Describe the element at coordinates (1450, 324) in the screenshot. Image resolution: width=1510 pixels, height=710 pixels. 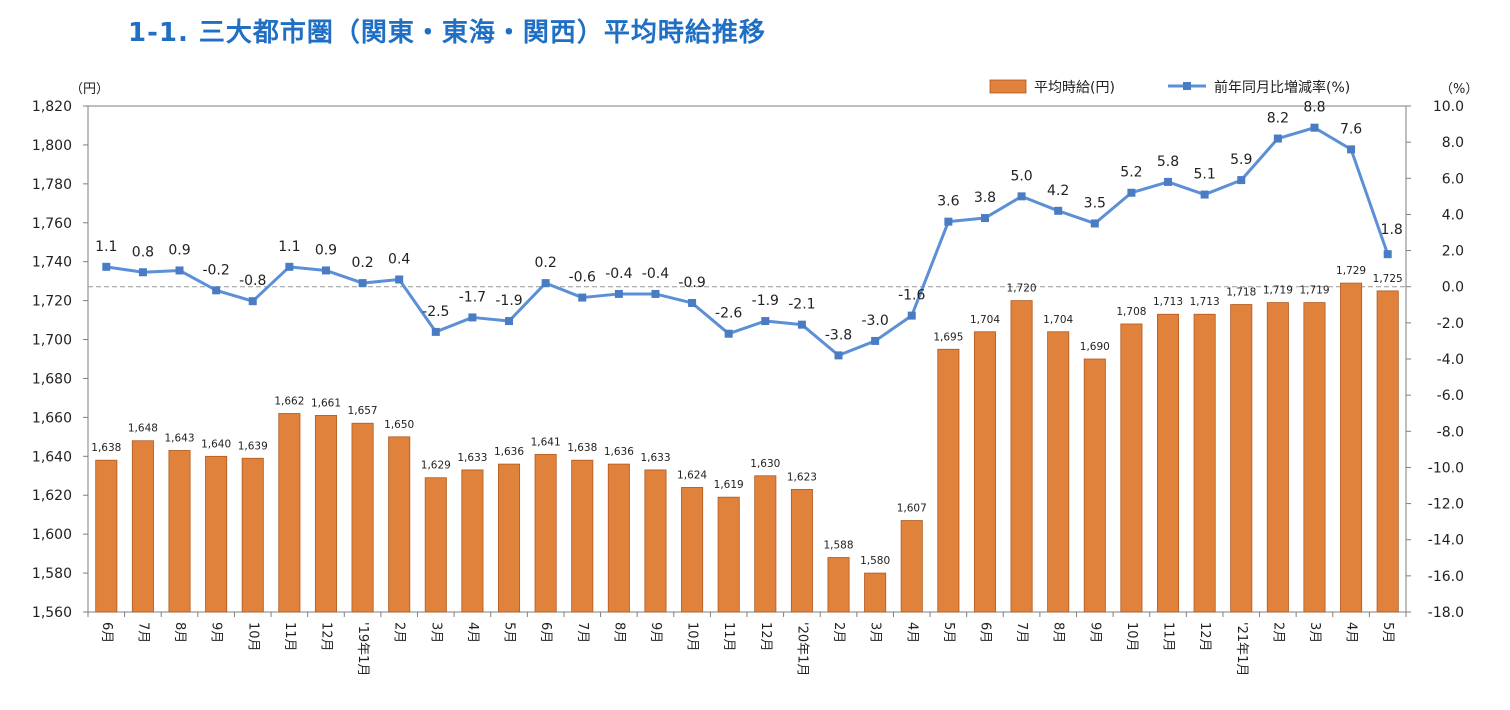
I see `right-tick-label: -2.0` at that location.